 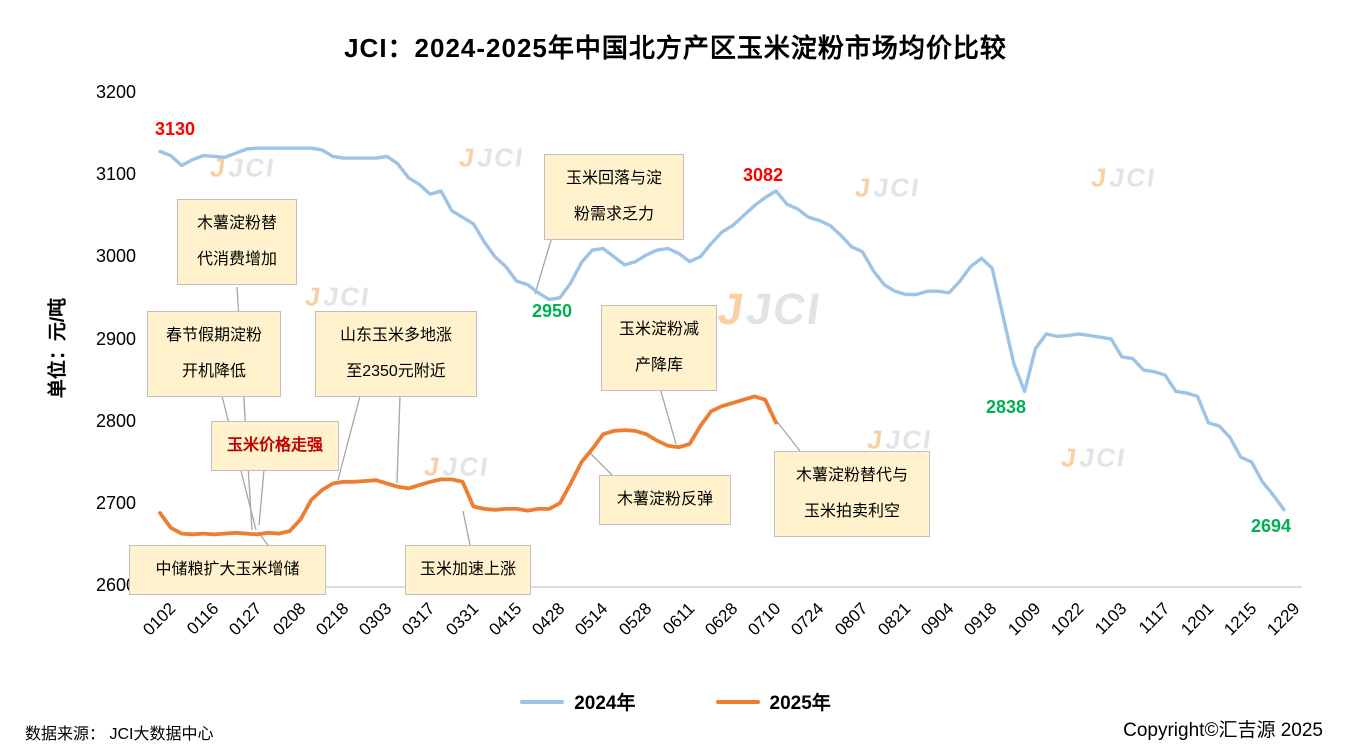 What do you see at coordinates (675, 48) in the screenshot?
I see `chart-title: JCI：2024-2025年中国北方产区玉米淀粉市场均价比较` at bounding box center [675, 48].